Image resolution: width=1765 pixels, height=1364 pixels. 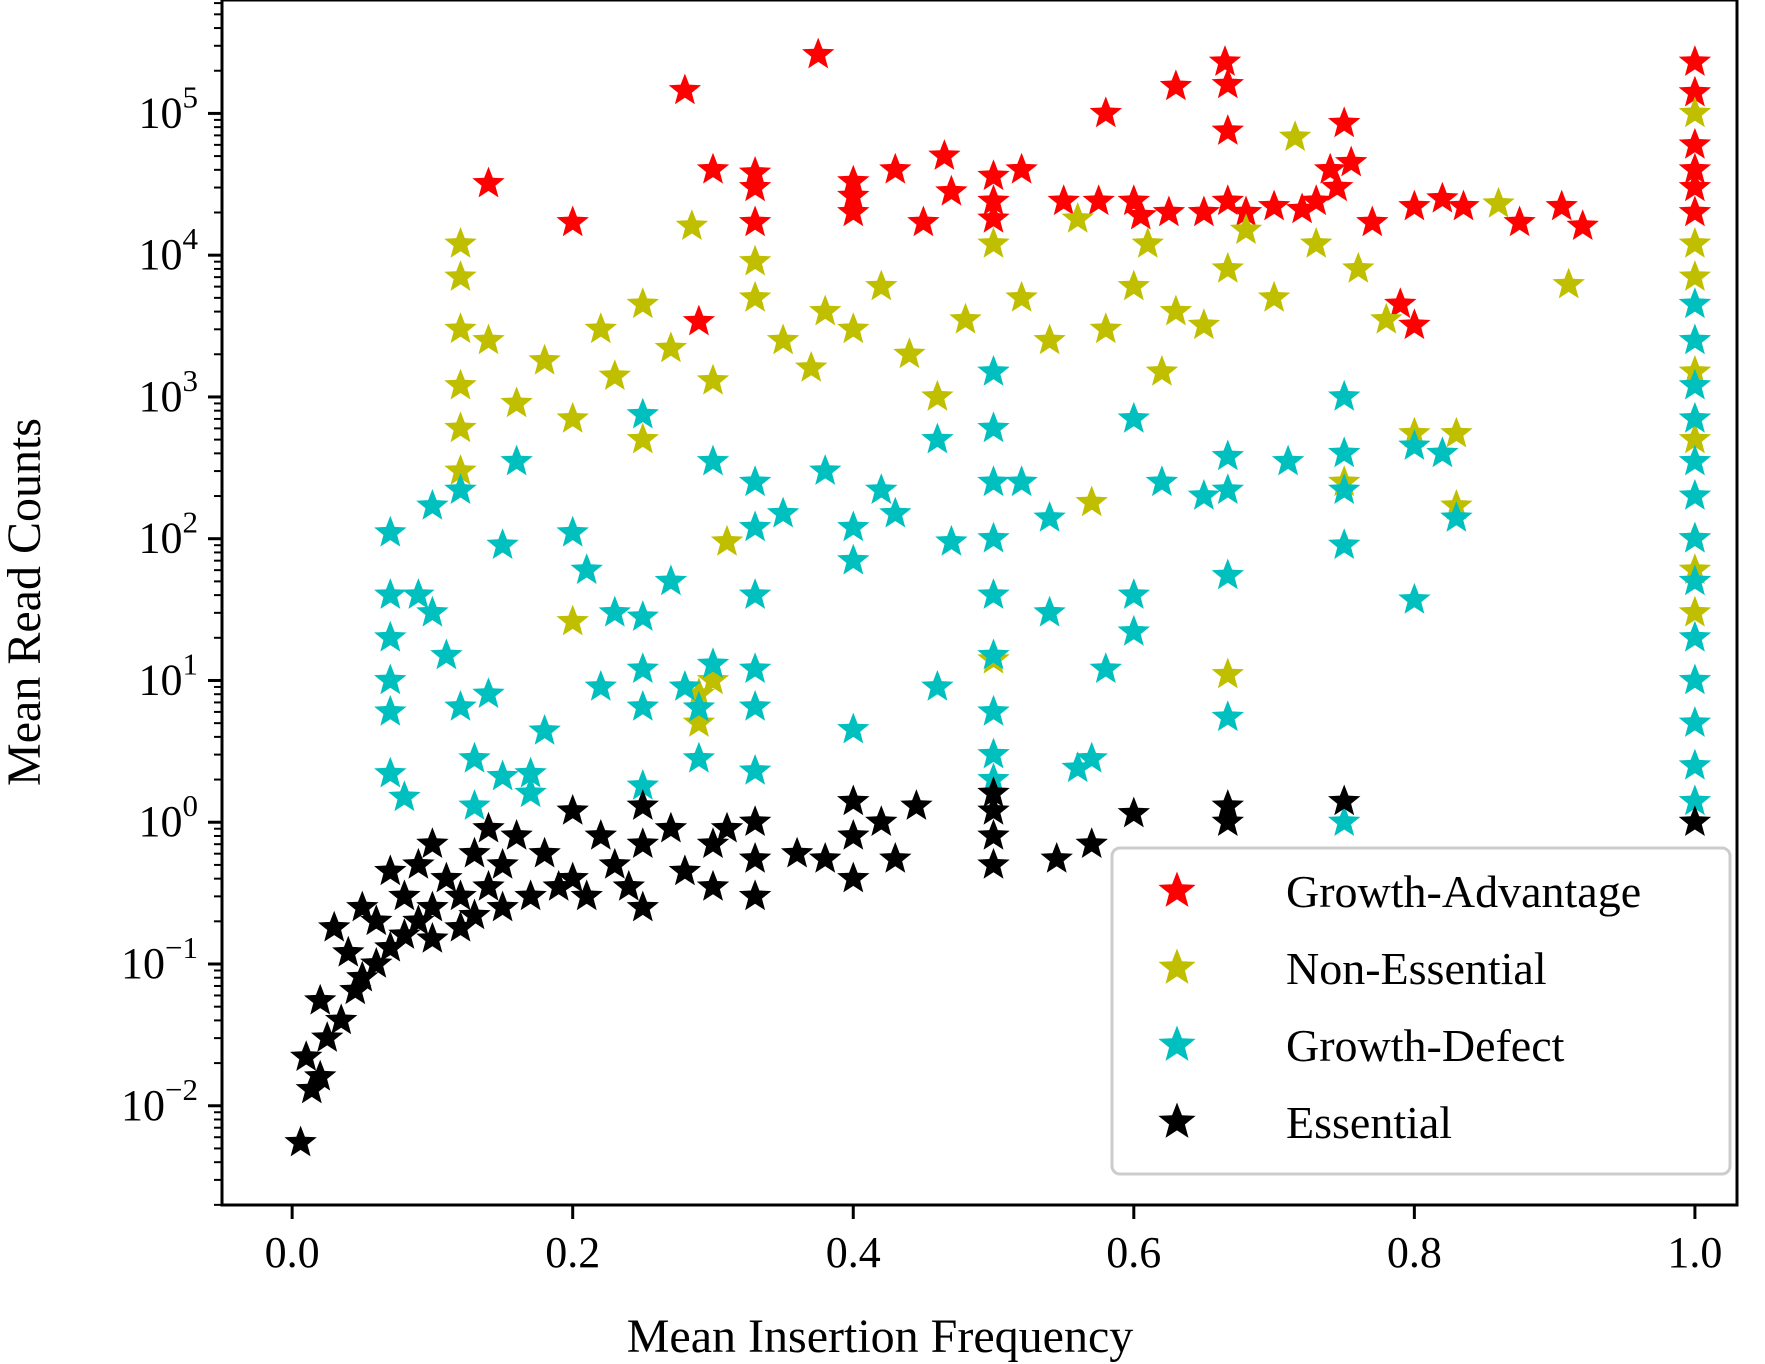 I want to click on y-tick-label: 10⁻², so click(x=159, y=1101).